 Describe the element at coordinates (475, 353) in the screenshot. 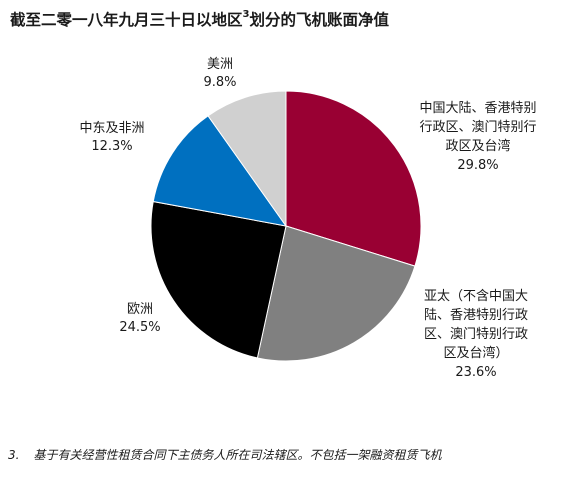

I see `slice-label-line: 区及台湾）` at that location.